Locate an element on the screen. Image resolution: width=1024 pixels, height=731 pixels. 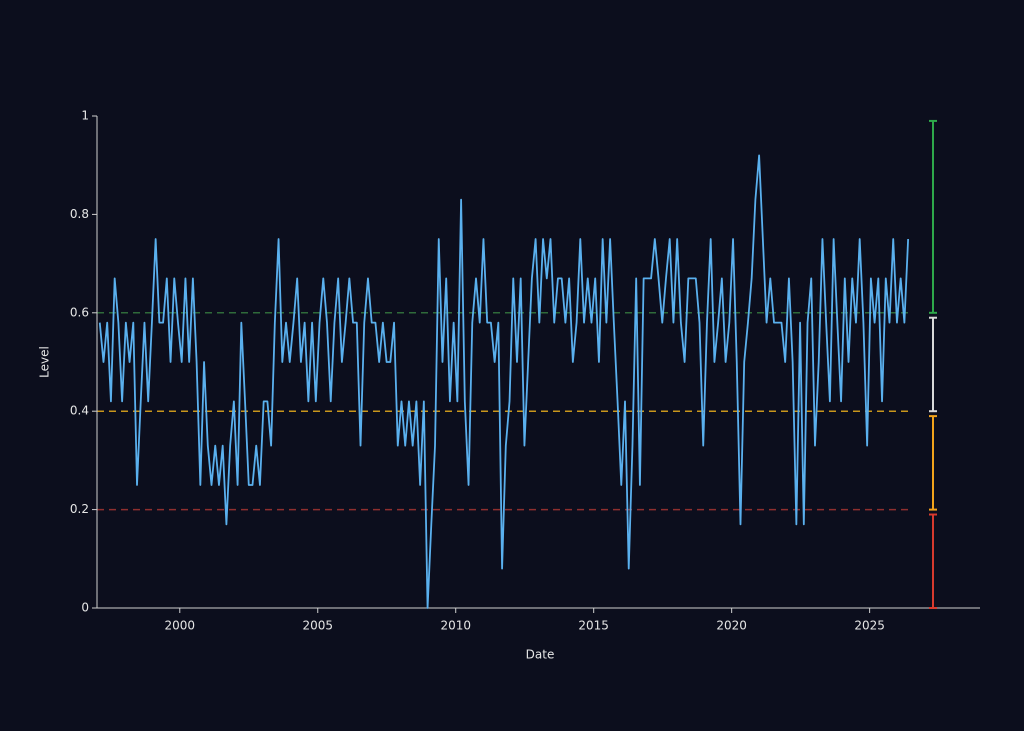
y-axis-label: Level is located at coordinates (45, 362).